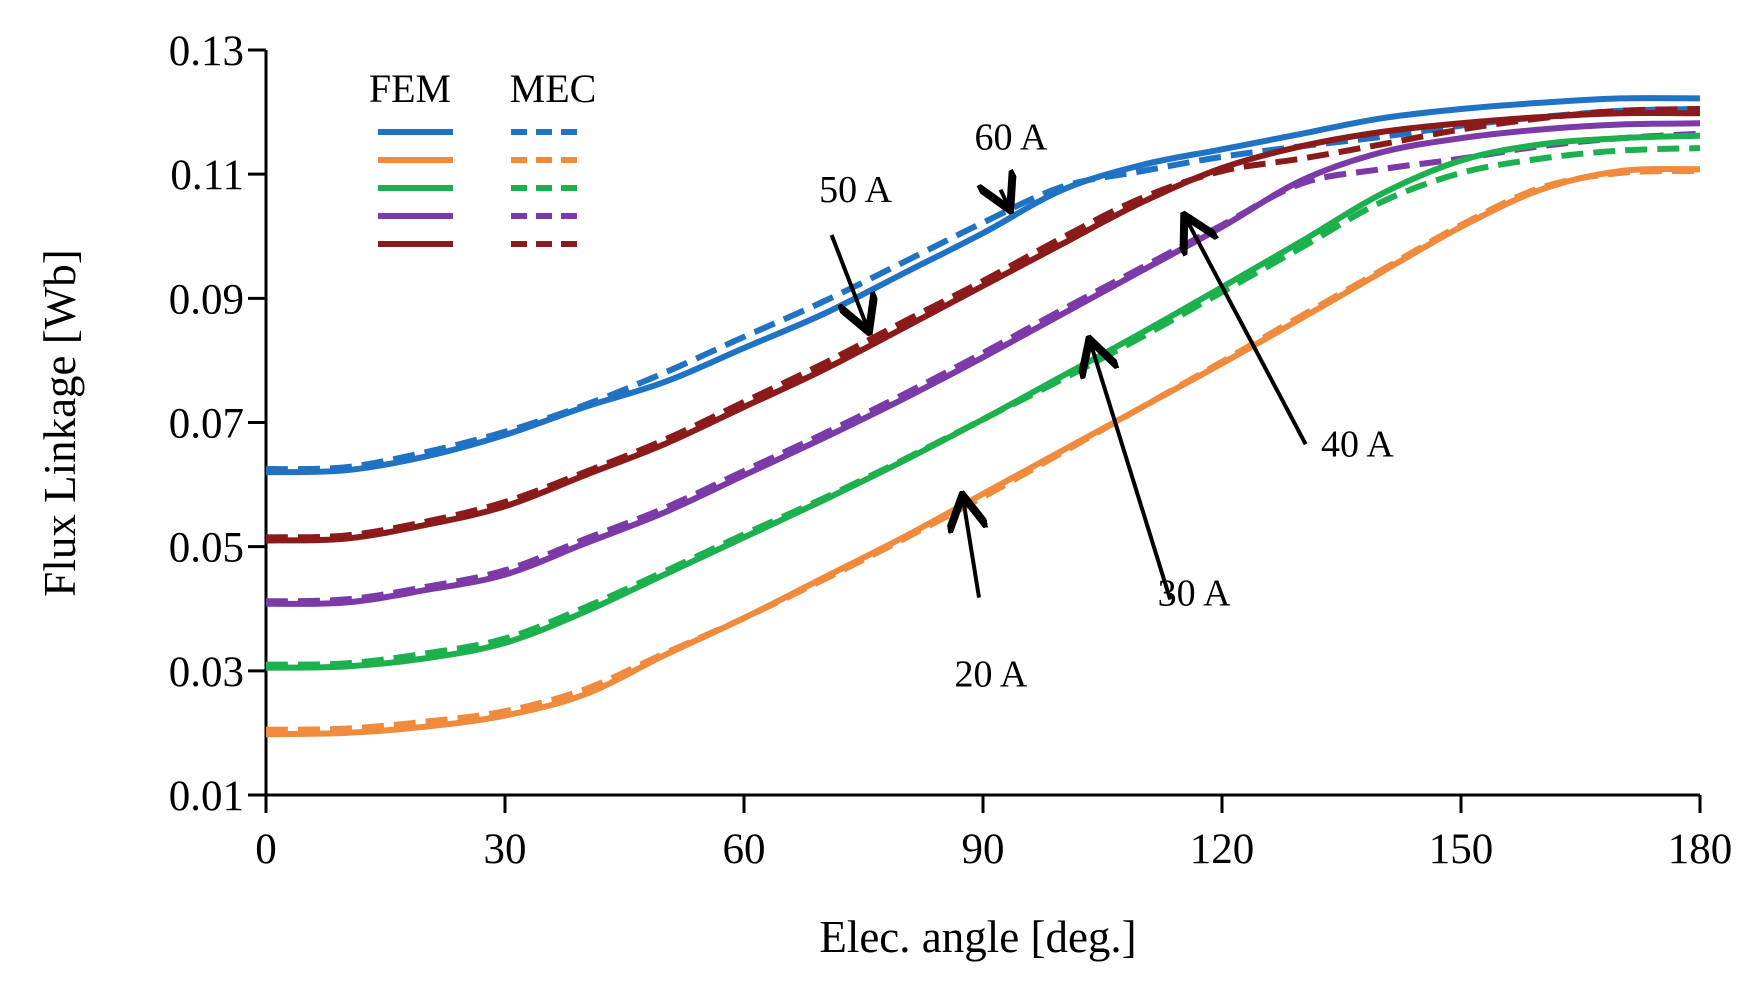 The height and width of the screenshot is (989, 1760). Describe the element at coordinates (207, 175) in the screenshot. I see `y-tick-label: 0.11` at that location.